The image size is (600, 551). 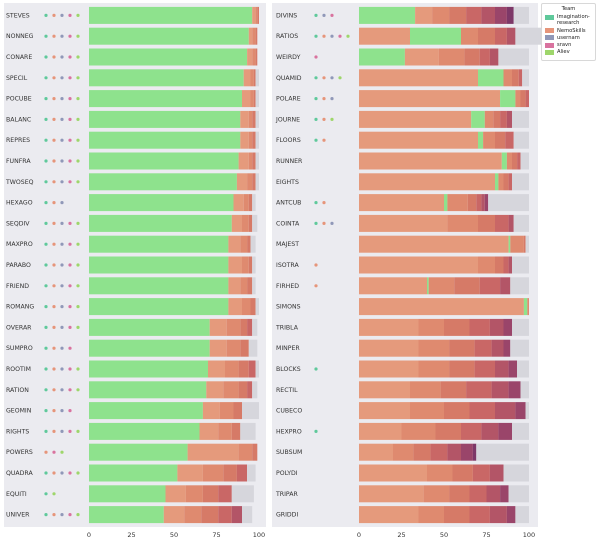 I want to click on bar-label: EIGHTS, so click(x=287, y=182).